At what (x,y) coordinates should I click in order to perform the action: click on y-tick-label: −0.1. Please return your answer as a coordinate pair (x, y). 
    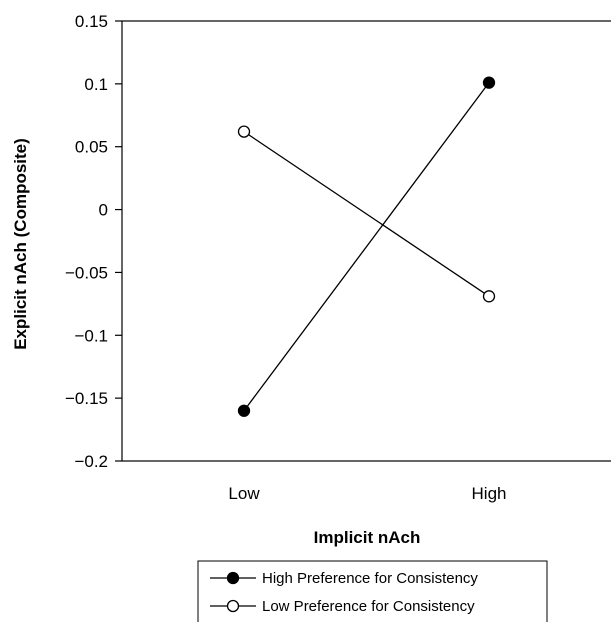
    Looking at the image, I should click on (91, 335).